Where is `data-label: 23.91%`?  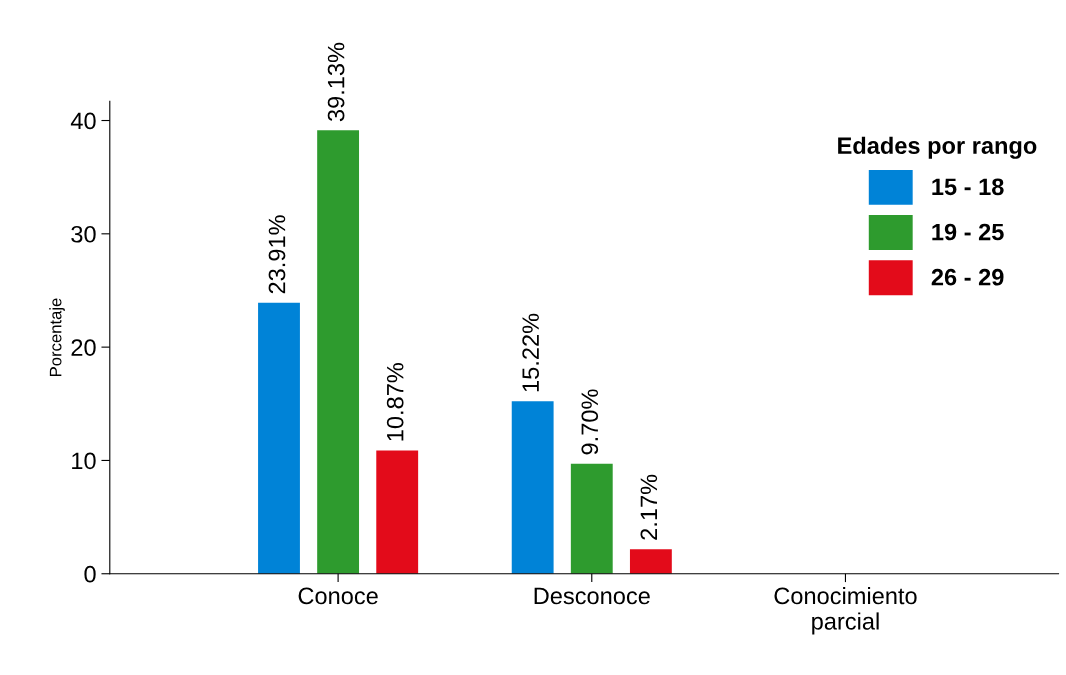 data-label: 23.91% is located at coordinates (277, 254).